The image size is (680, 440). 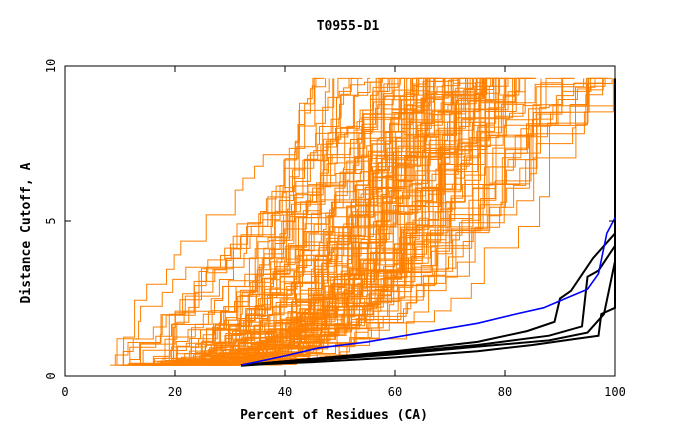 I want to click on x-tick-label: 40, so click(x=285, y=392).